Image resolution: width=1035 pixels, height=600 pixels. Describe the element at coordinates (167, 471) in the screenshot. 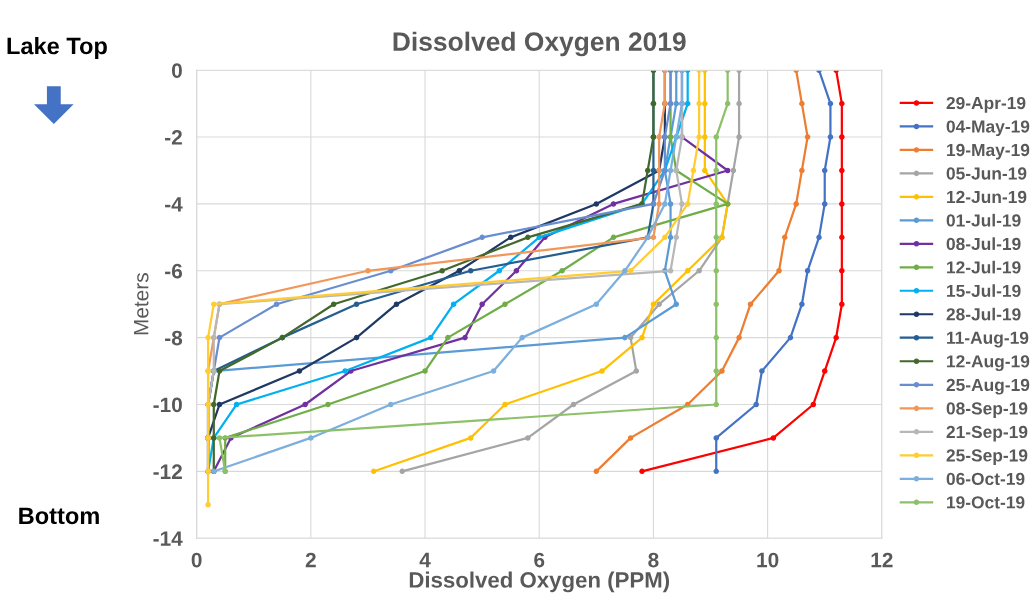

I see `y-tick-label: -12` at that location.